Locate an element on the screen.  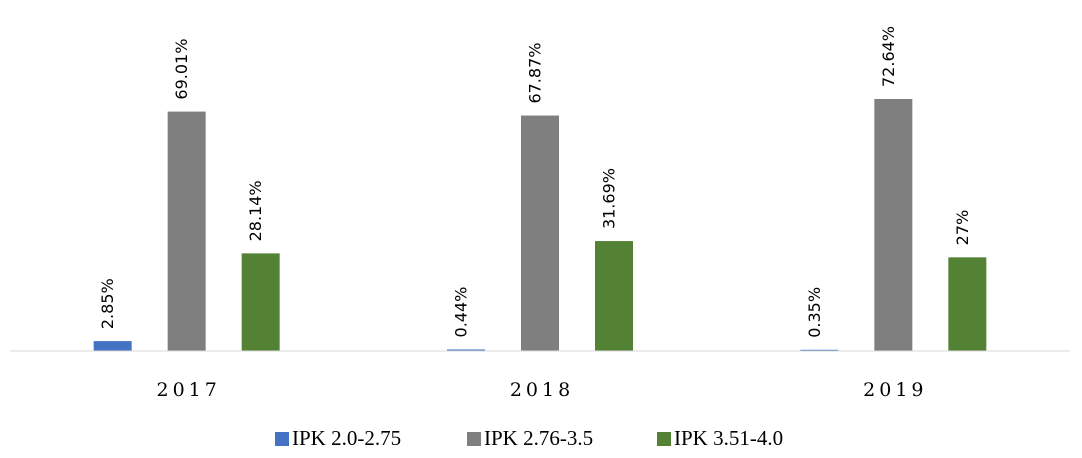
x-tick-label: 2019 is located at coordinates (895, 390).